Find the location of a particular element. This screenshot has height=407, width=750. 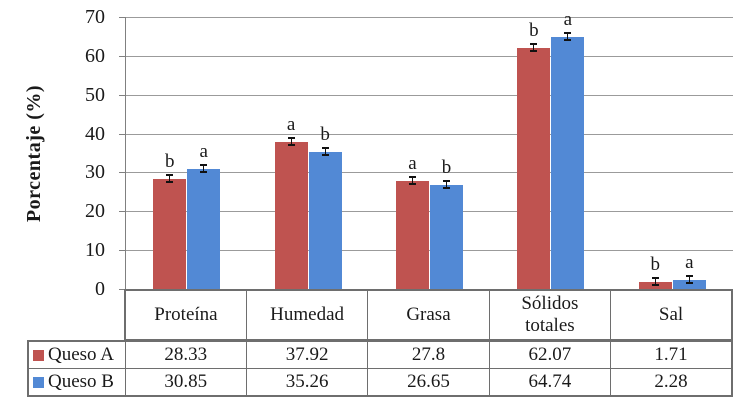

y-tick-label: 0 is located at coordinates (100, 289).